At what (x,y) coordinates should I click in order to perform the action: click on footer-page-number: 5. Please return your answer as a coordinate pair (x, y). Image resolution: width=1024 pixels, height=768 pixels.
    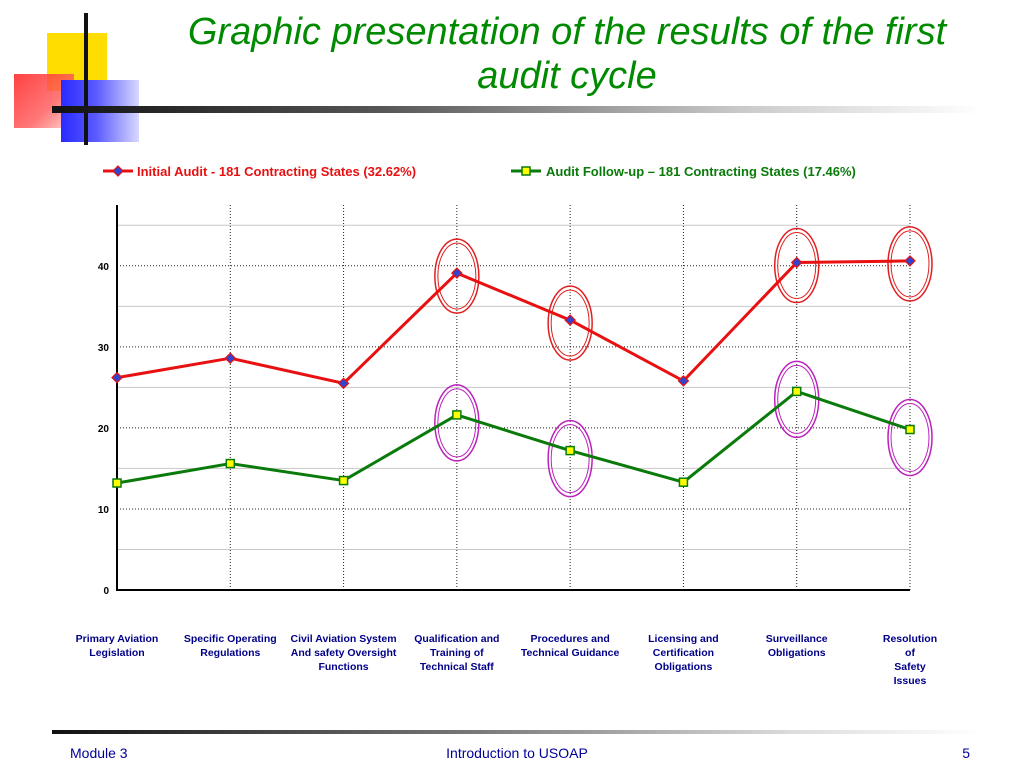
    Looking at the image, I should click on (966, 753).